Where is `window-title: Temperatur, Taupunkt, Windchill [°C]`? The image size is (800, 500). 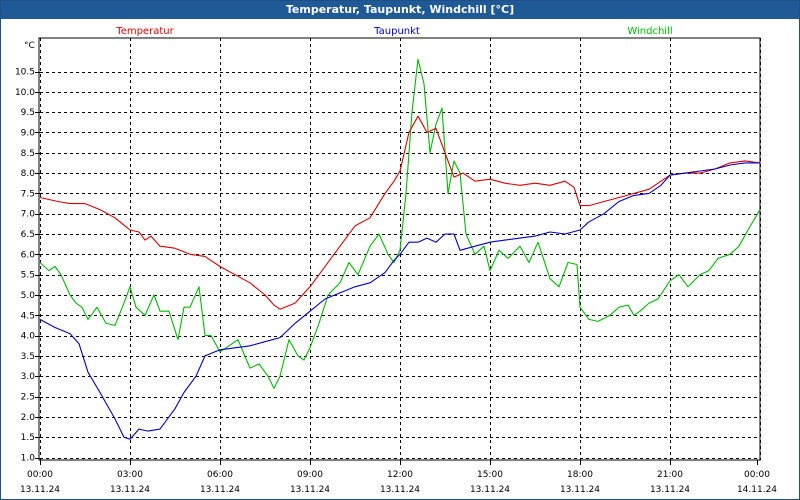 window-title: Temperatur, Taupunkt, Windchill [°C] is located at coordinates (400, 10).